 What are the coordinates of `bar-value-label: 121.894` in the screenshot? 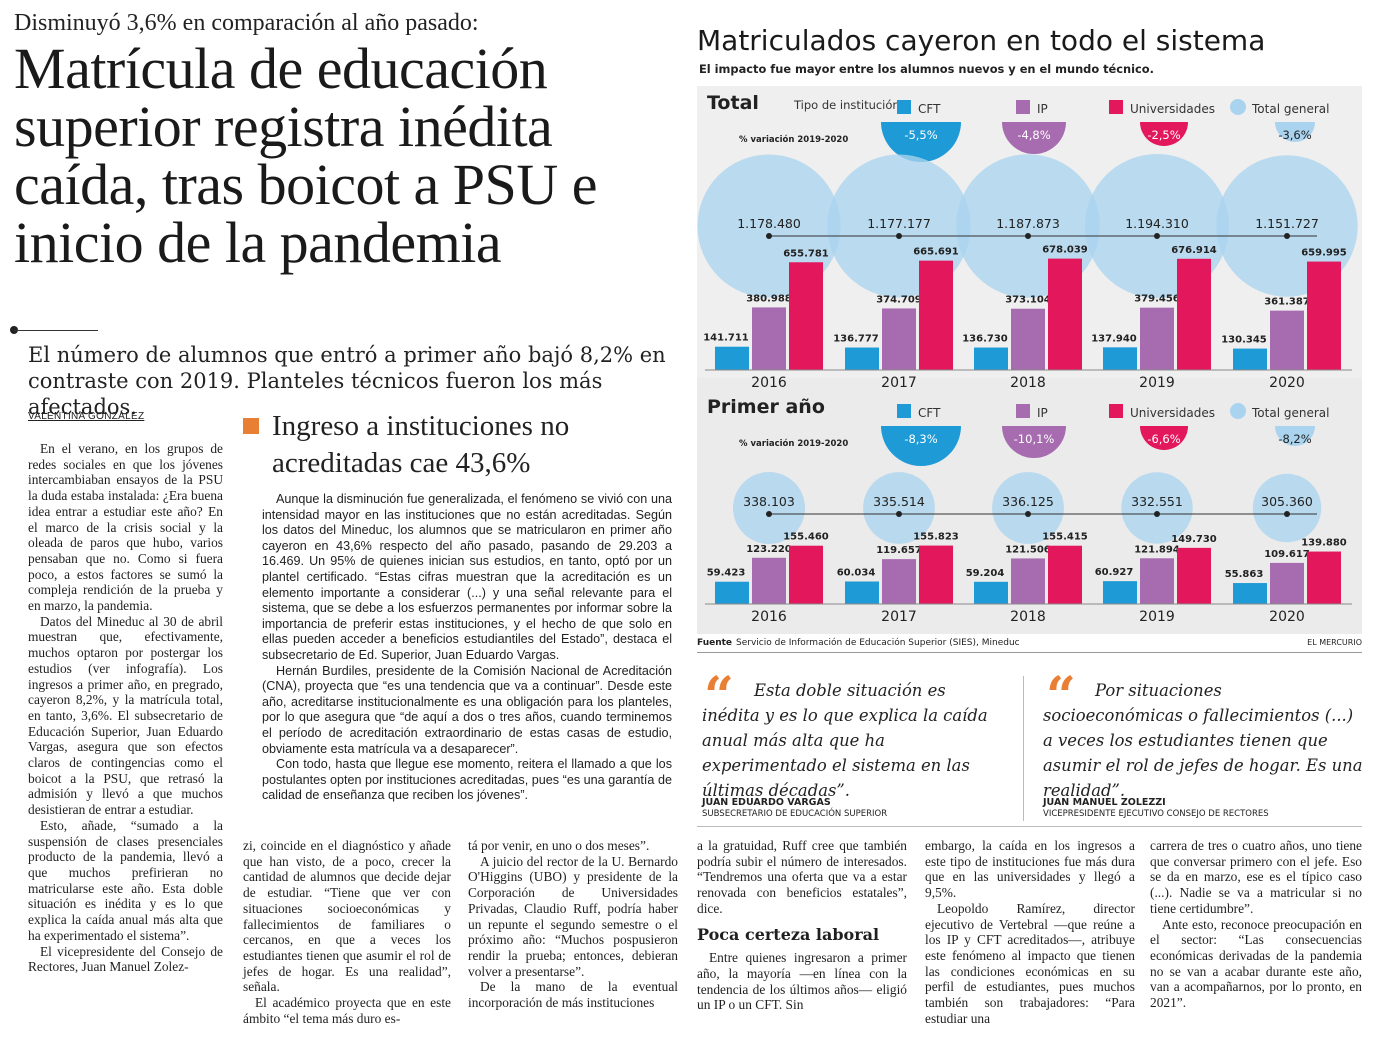 It's located at (1157, 549).